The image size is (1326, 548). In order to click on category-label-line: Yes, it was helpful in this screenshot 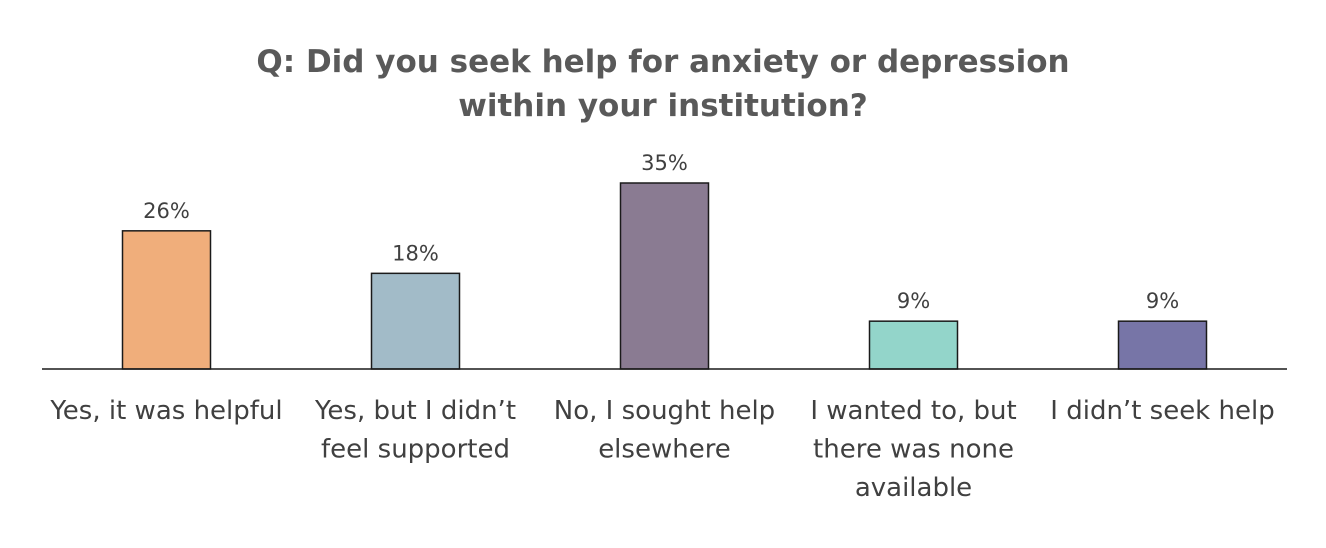, I will do `click(165, 411)`.